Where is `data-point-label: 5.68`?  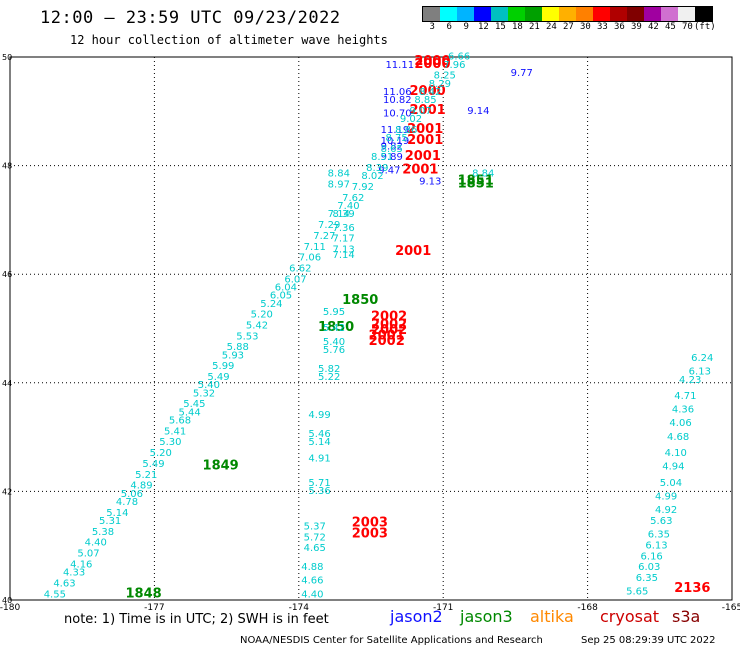
data-point-label: 5.68 is located at coordinates (180, 421).